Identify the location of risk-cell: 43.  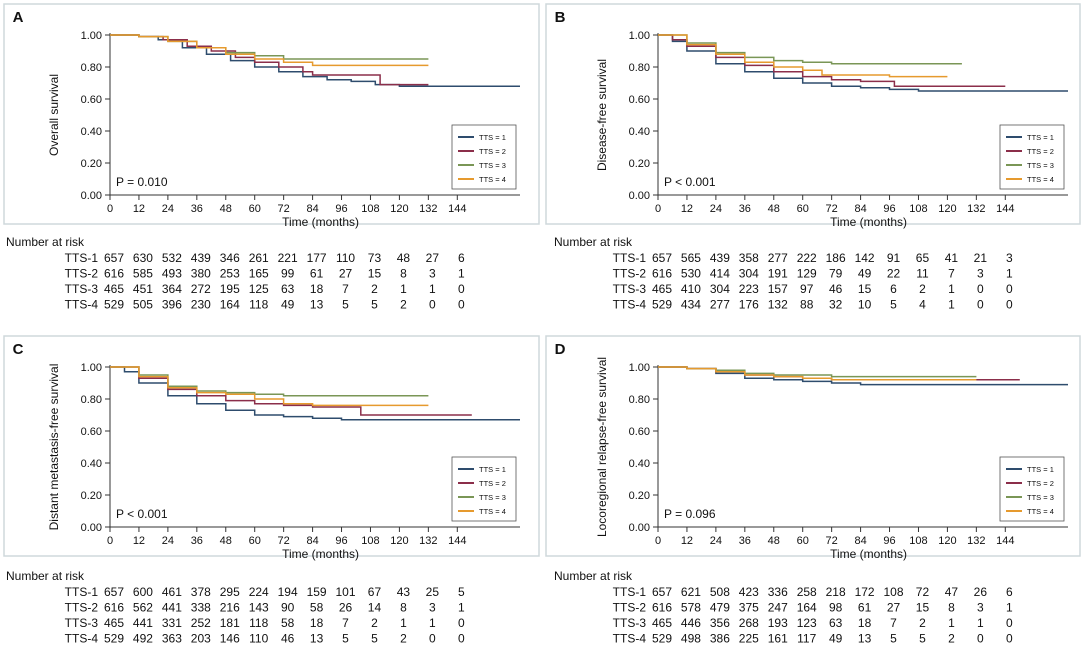
(404, 592).